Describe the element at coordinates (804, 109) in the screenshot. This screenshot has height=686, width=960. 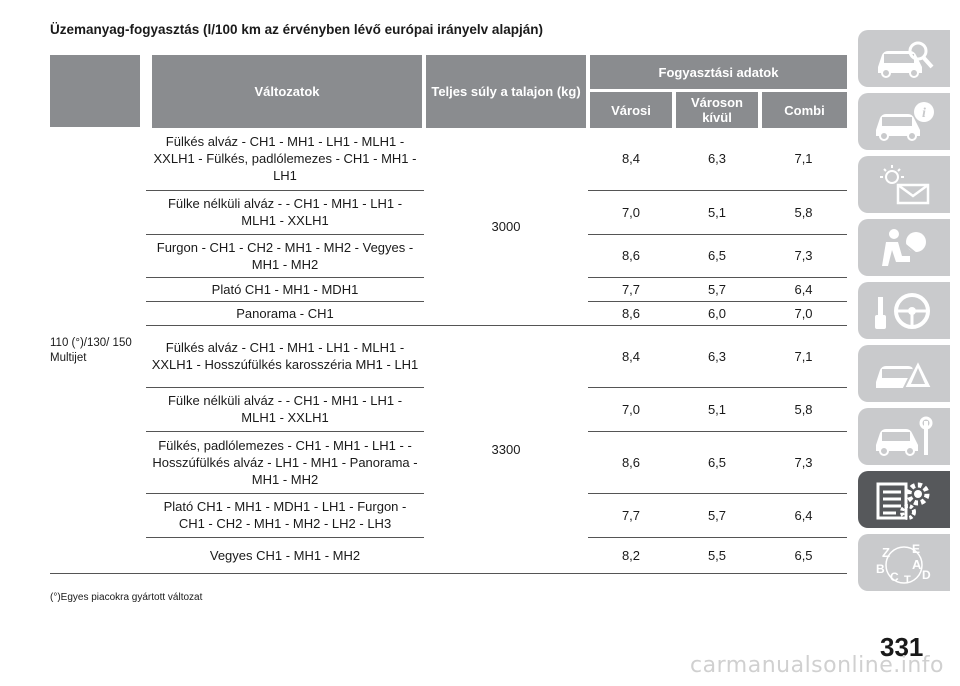
I see `header-combined: Combi` at that location.